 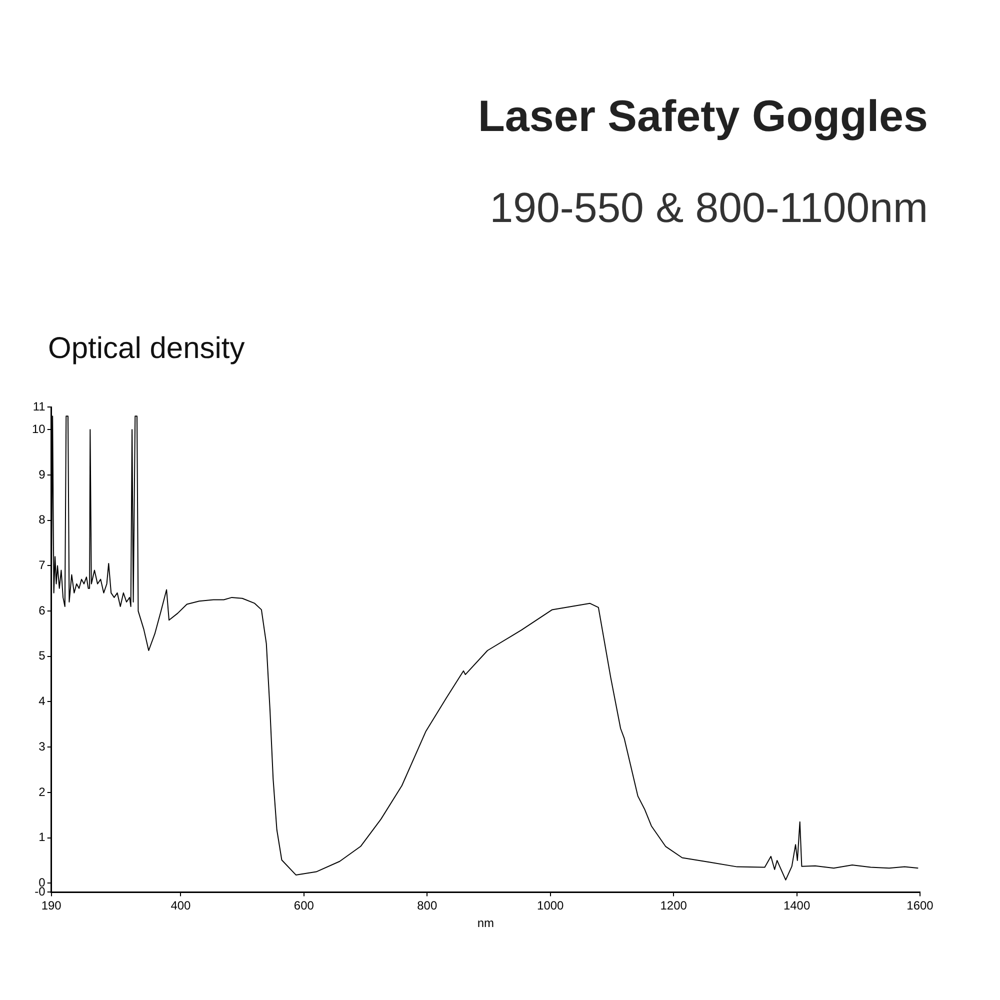 I want to click on x-tick-label: 1600, so click(x=920, y=905).